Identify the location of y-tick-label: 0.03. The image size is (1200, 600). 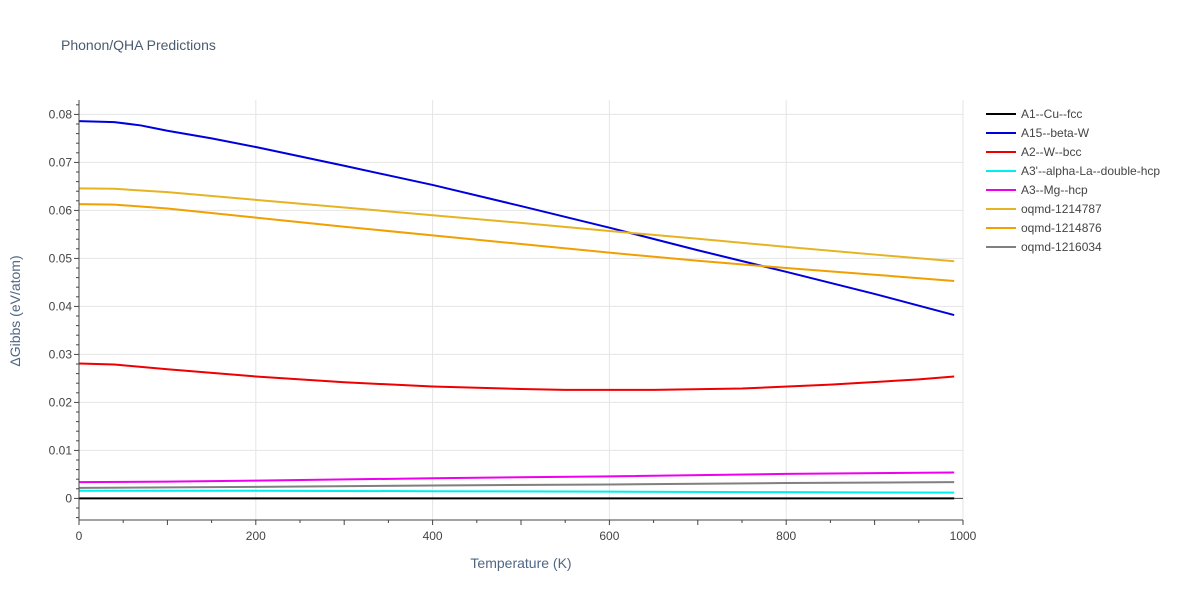
(61, 354).